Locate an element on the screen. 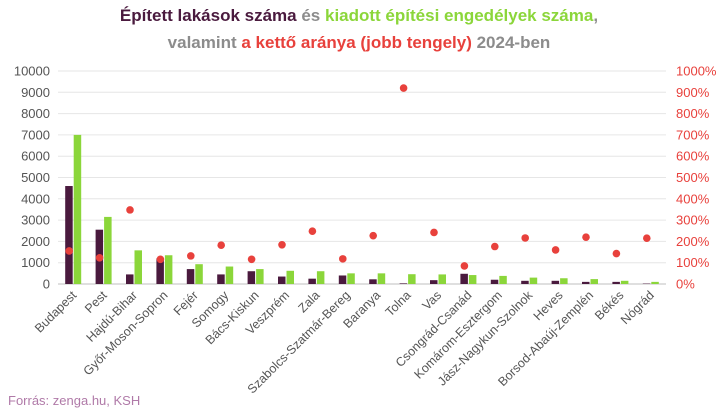 This screenshot has width=718, height=416. x-category-label: Nógrád is located at coordinates (637, 307).